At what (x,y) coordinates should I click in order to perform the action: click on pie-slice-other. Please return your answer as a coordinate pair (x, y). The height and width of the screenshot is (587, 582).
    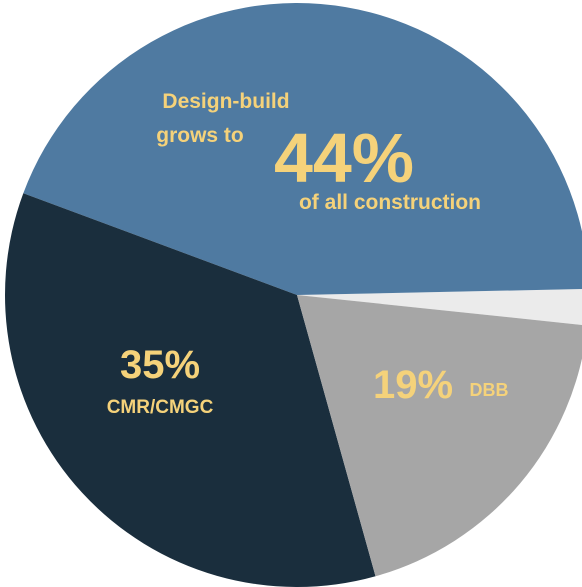
    Looking at the image, I should click on (439, 307).